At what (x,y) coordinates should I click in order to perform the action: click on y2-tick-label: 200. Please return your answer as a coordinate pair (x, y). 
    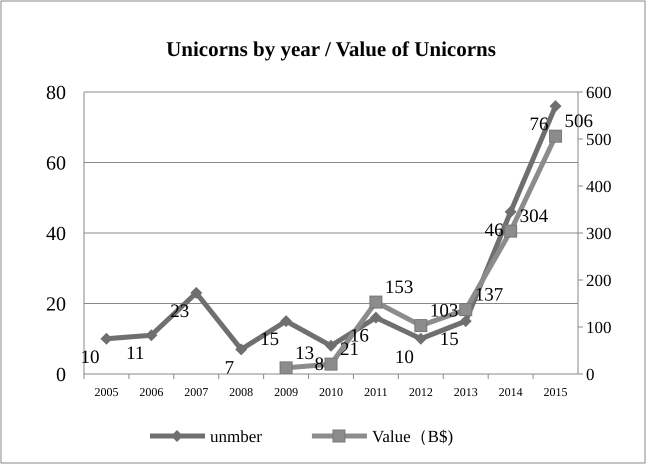
    Looking at the image, I should click on (599, 280).